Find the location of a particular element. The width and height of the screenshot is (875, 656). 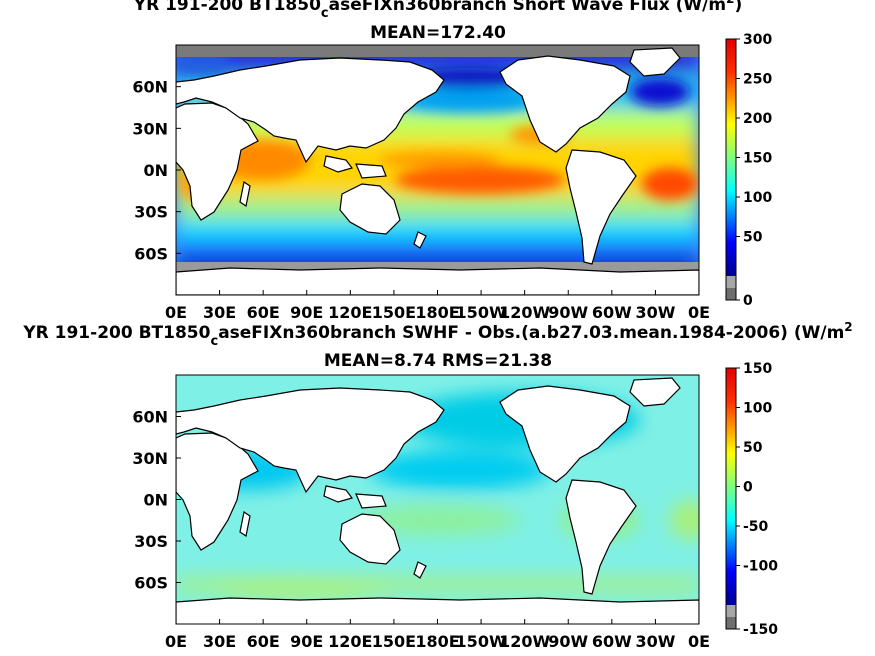

panel-1-colorbar: 0 50 100 150 200 250 300 is located at coordinates (748, 170).